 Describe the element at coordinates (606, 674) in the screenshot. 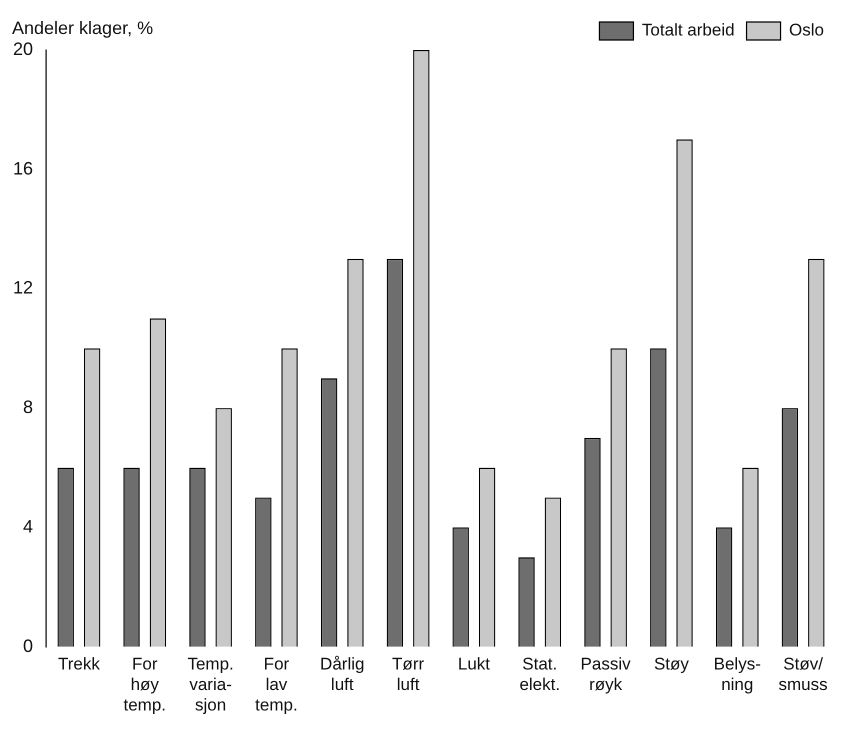

I see `x-tick-label: Passiv røyk` at that location.